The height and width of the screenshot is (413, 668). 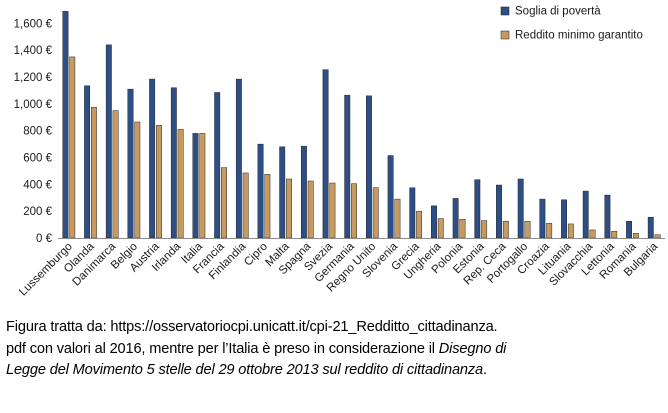 I want to click on y-tick-label: 1,400 €, so click(x=33, y=51).